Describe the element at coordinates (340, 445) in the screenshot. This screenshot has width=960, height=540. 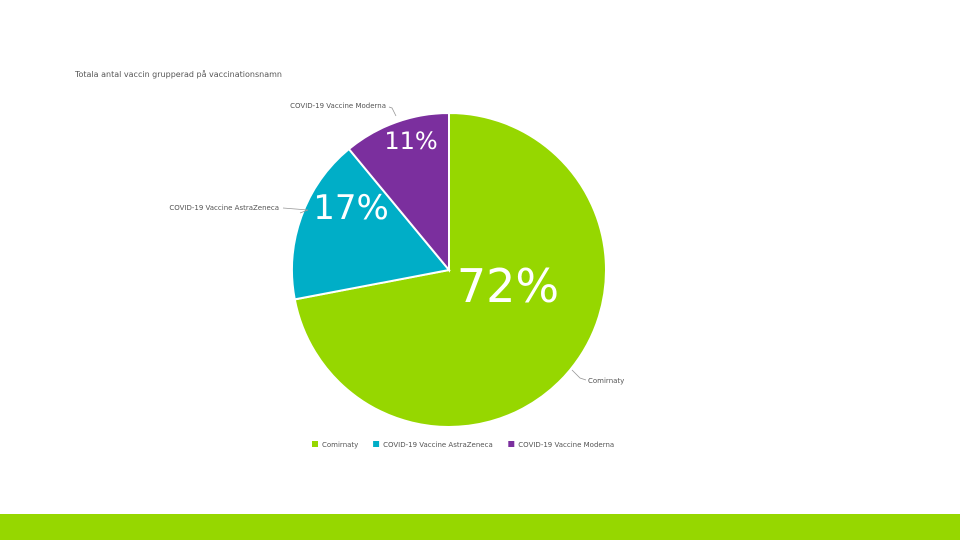
I see `legend-label-0: Comirnaty` at that location.